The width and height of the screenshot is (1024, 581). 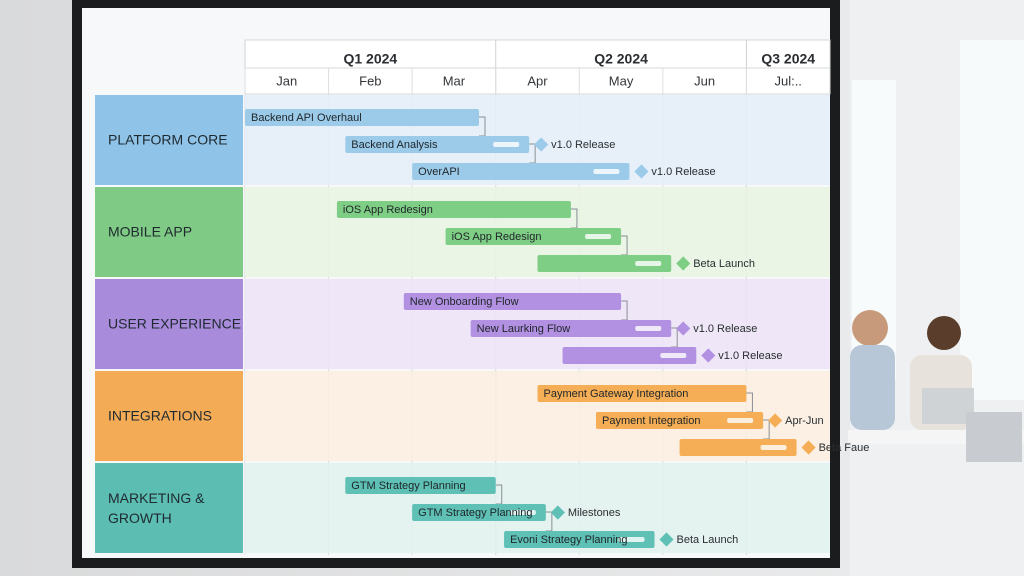 What do you see at coordinates (537, 80) in the screenshot?
I see `month-label: Apr` at bounding box center [537, 80].